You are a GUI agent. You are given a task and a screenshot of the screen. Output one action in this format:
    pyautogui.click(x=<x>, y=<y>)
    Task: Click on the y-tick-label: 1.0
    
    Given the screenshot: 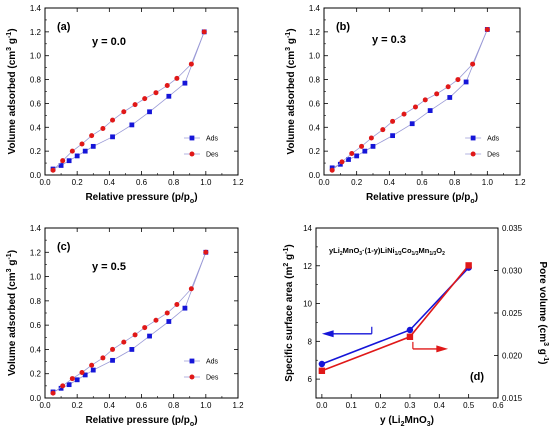 What is the action you would take?
    pyautogui.click(x=36, y=277)
    